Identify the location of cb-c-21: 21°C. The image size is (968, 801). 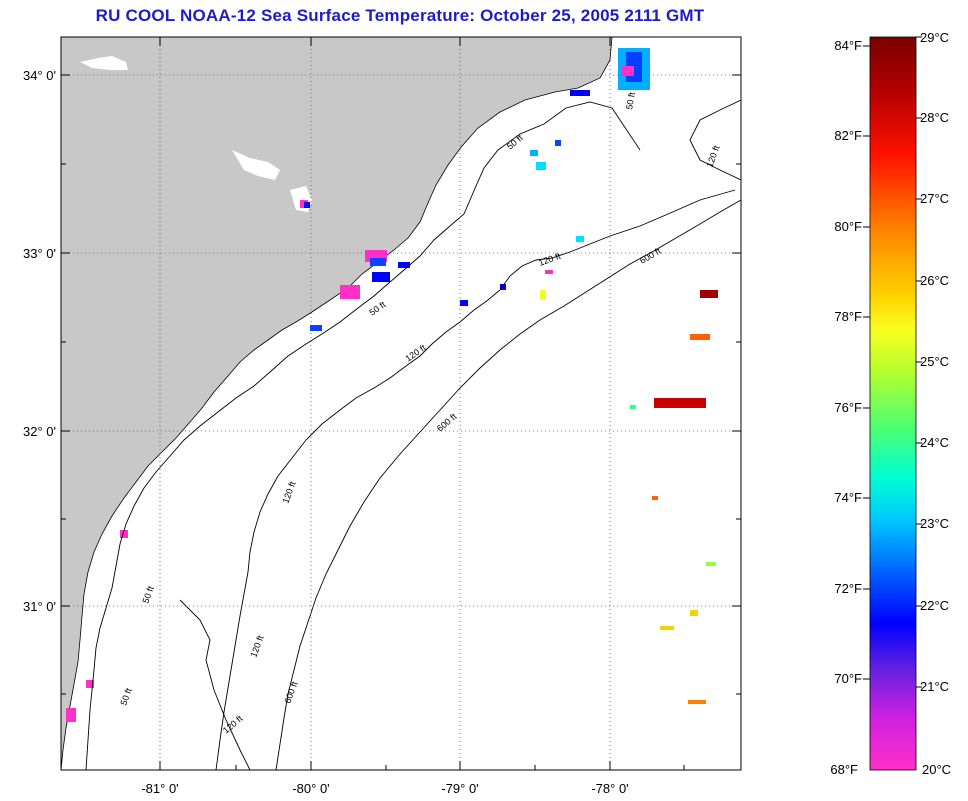
(934, 686).